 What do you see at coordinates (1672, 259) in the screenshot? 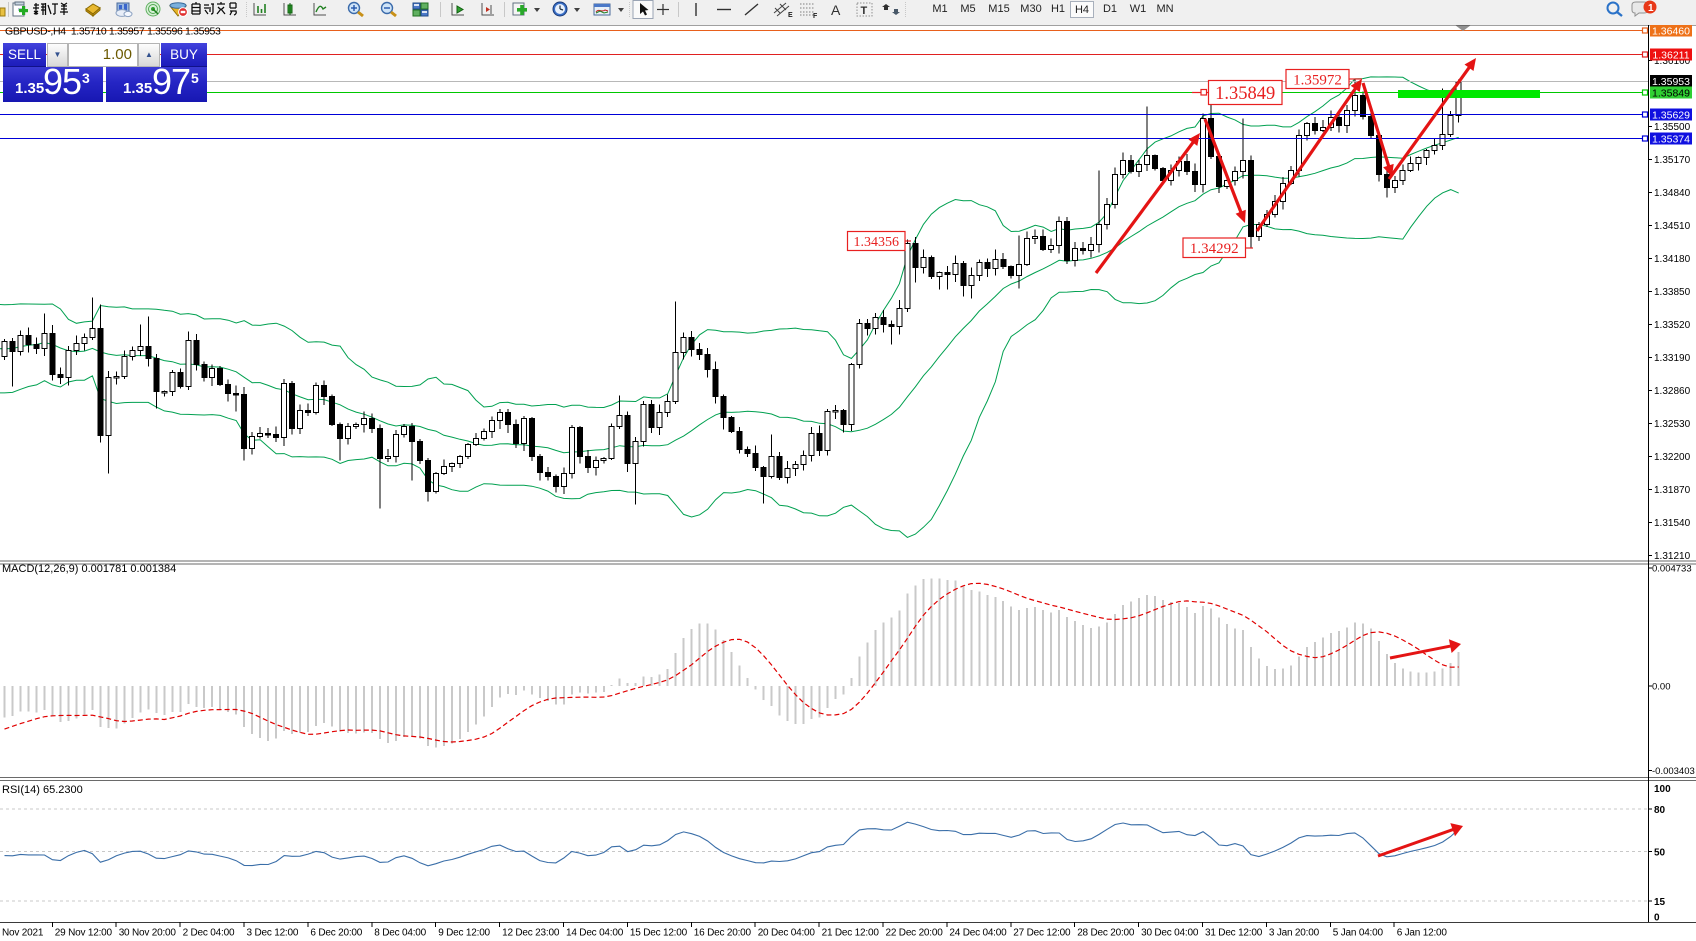
I see `svg-text: 1.34180` at bounding box center [1672, 259].